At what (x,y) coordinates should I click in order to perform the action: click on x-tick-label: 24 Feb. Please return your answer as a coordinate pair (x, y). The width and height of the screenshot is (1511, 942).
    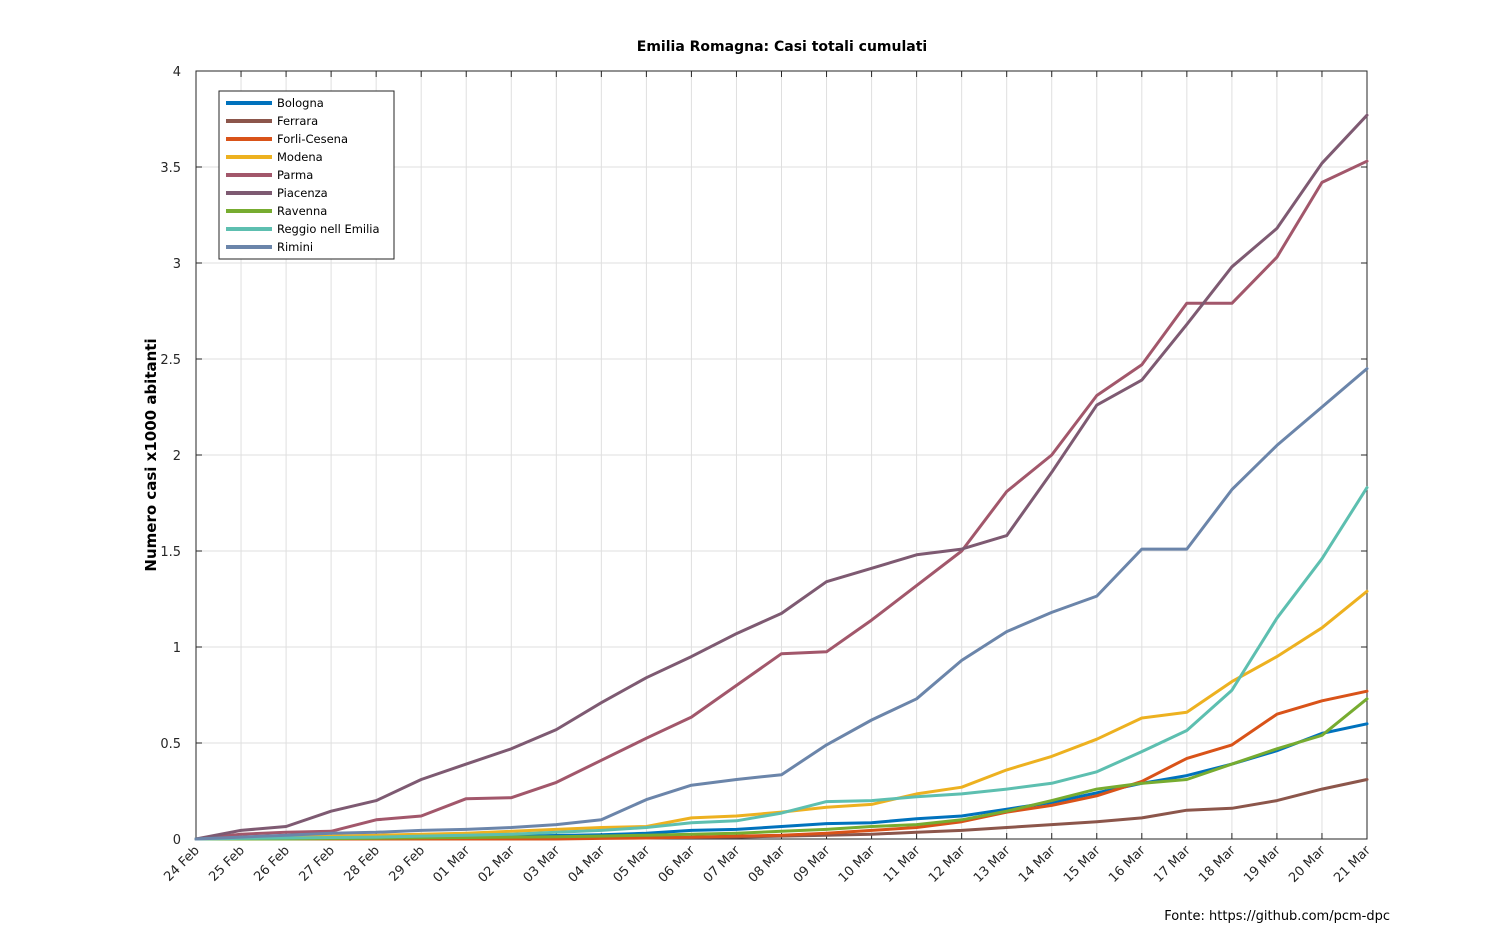
    Looking at the image, I should click on (182, 864).